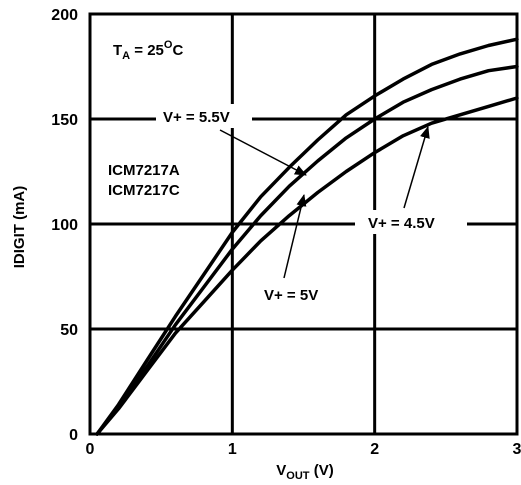 The height and width of the screenshot is (485, 521). I want to click on x-tick-label-2: 2, so click(374, 449).